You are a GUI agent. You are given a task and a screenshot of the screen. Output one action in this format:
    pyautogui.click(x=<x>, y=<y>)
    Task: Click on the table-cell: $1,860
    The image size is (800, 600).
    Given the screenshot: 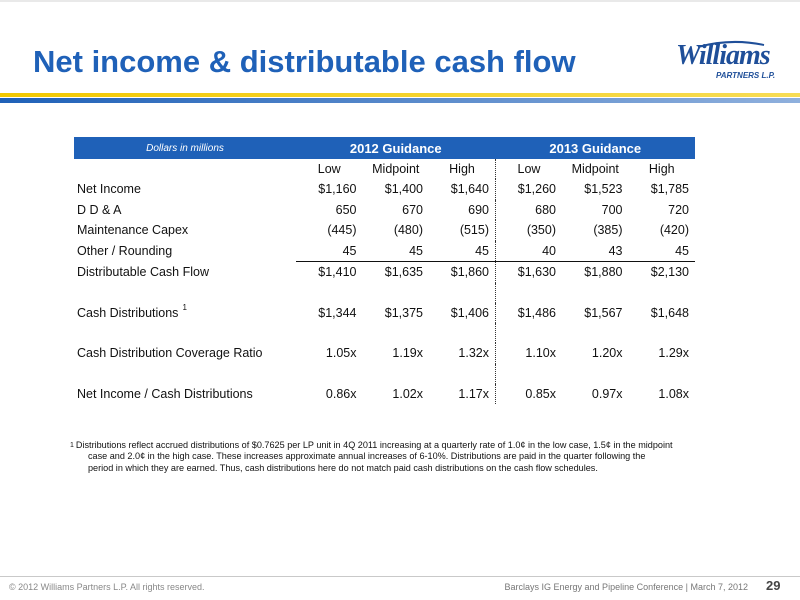 What is the action you would take?
    pyautogui.click(x=462, y=272)
    